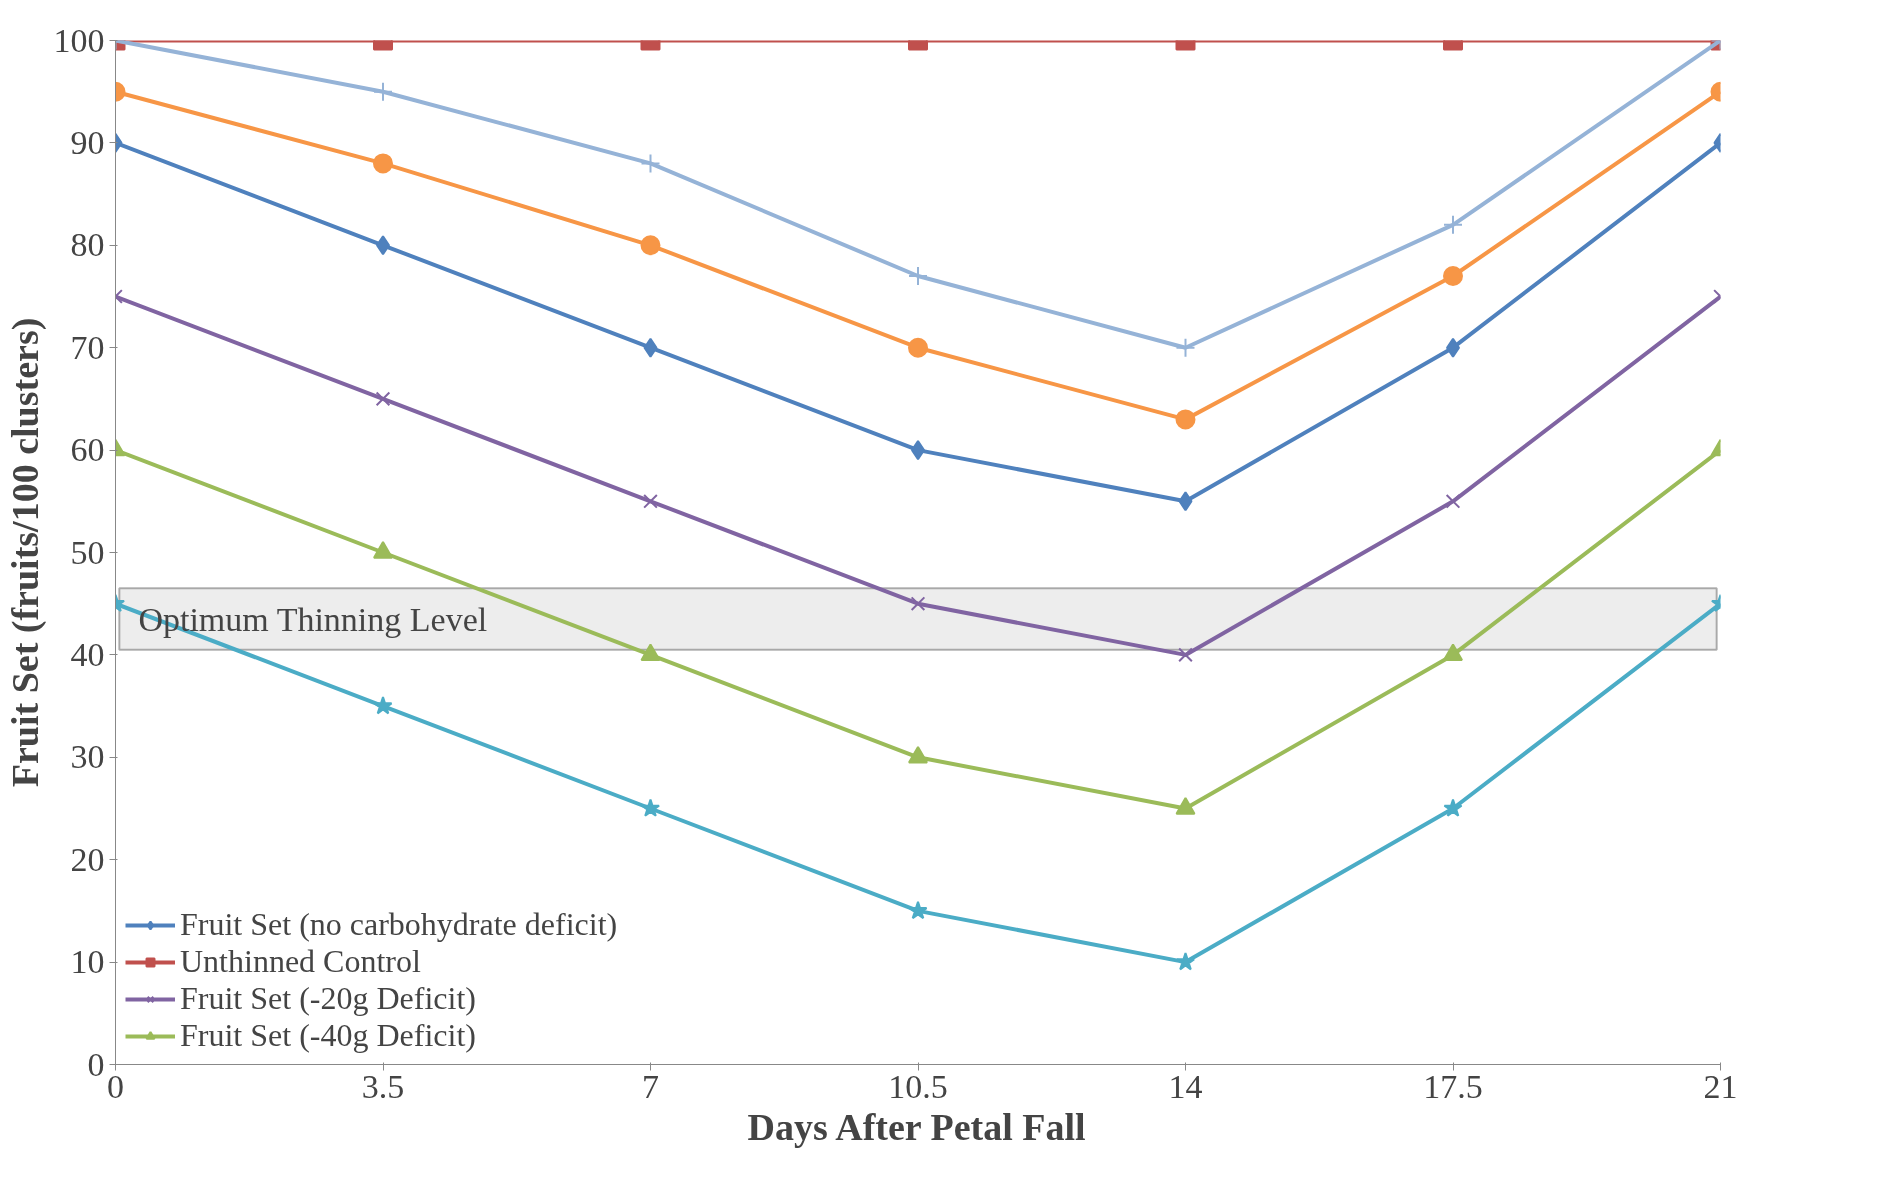 The image size is (1885, 1204). Describe the element at coordinates (87, 245) in the screenshot. I see `y-tick-label: 80` at that location.